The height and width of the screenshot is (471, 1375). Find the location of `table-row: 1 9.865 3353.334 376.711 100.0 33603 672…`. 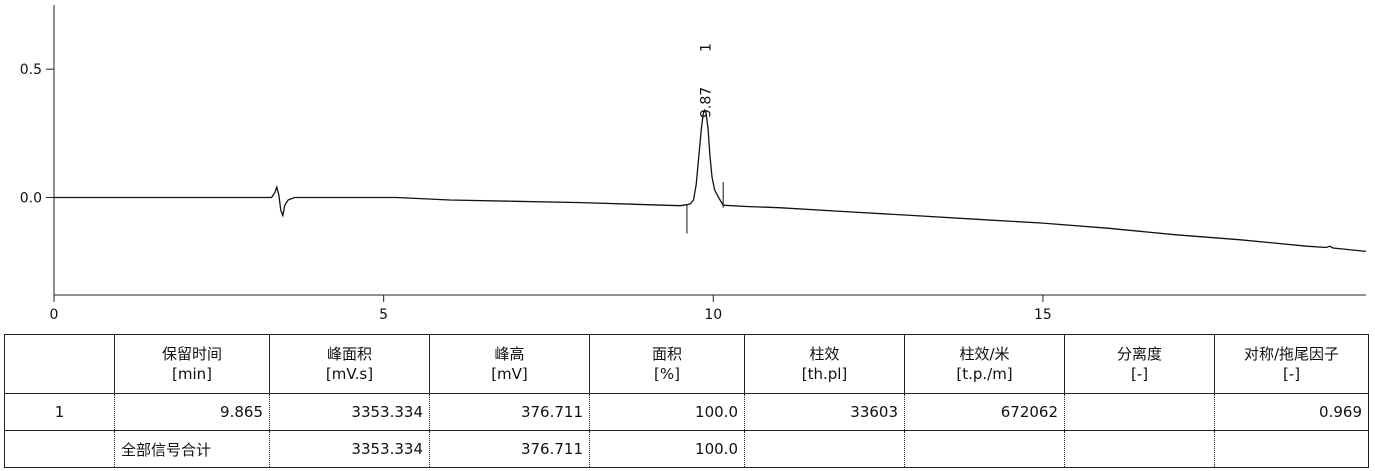

table-row: 1 9.865 3353.334 376.711 100.0 33603 672… is located at coordinates (686, 412).